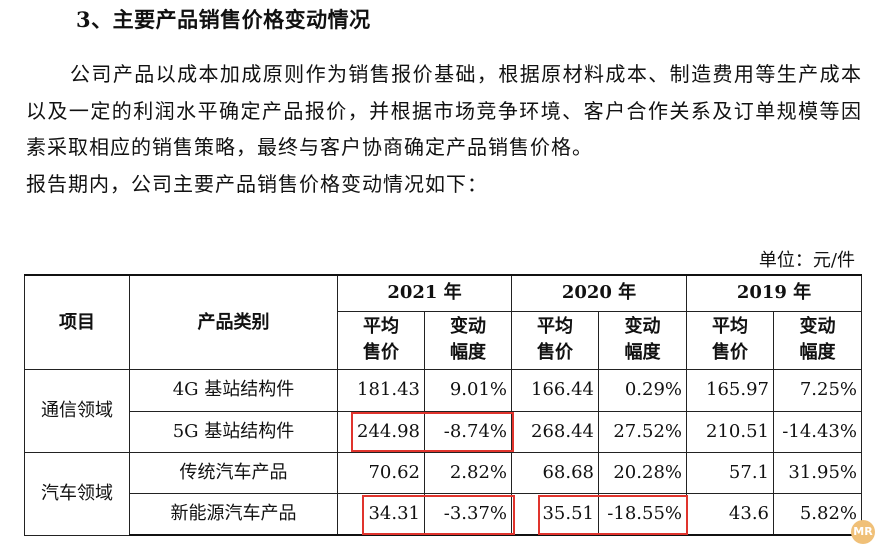 This screenshot has height=547, width=879. I want to click on cell-value: 166.44, so click(555, 390).